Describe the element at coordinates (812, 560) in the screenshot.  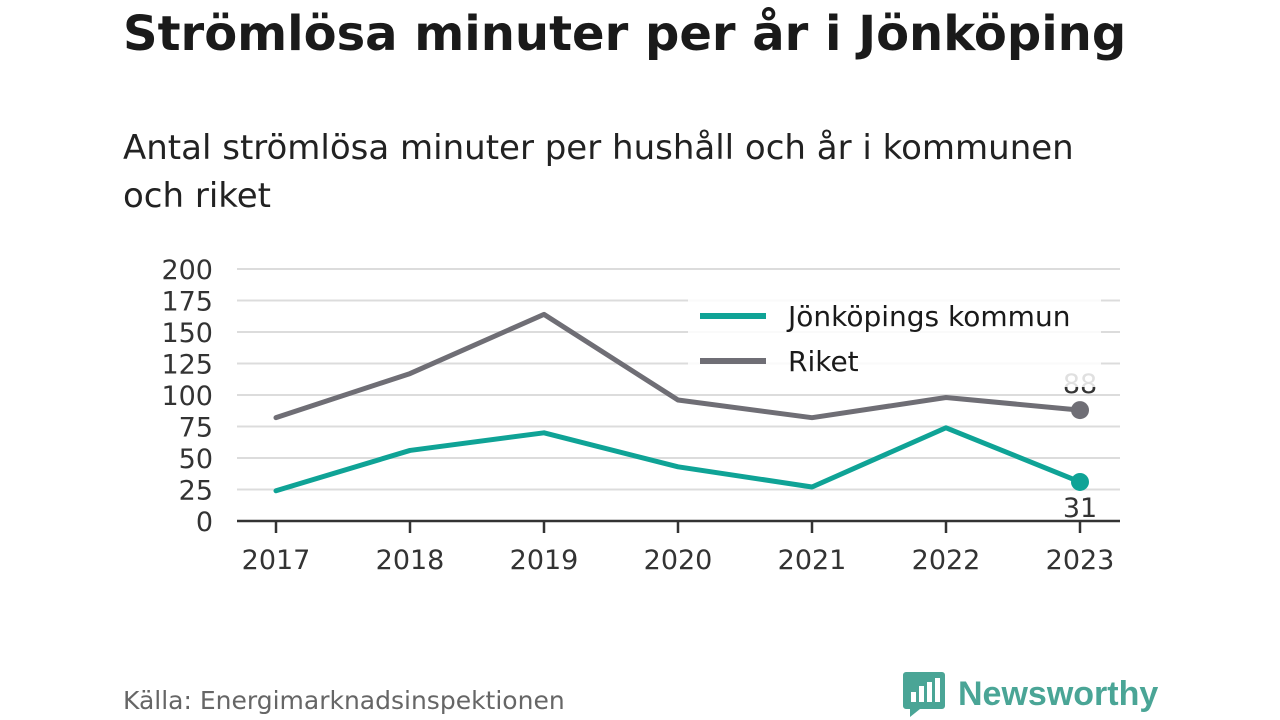
I see `x-tick-label: 2021` at that location.